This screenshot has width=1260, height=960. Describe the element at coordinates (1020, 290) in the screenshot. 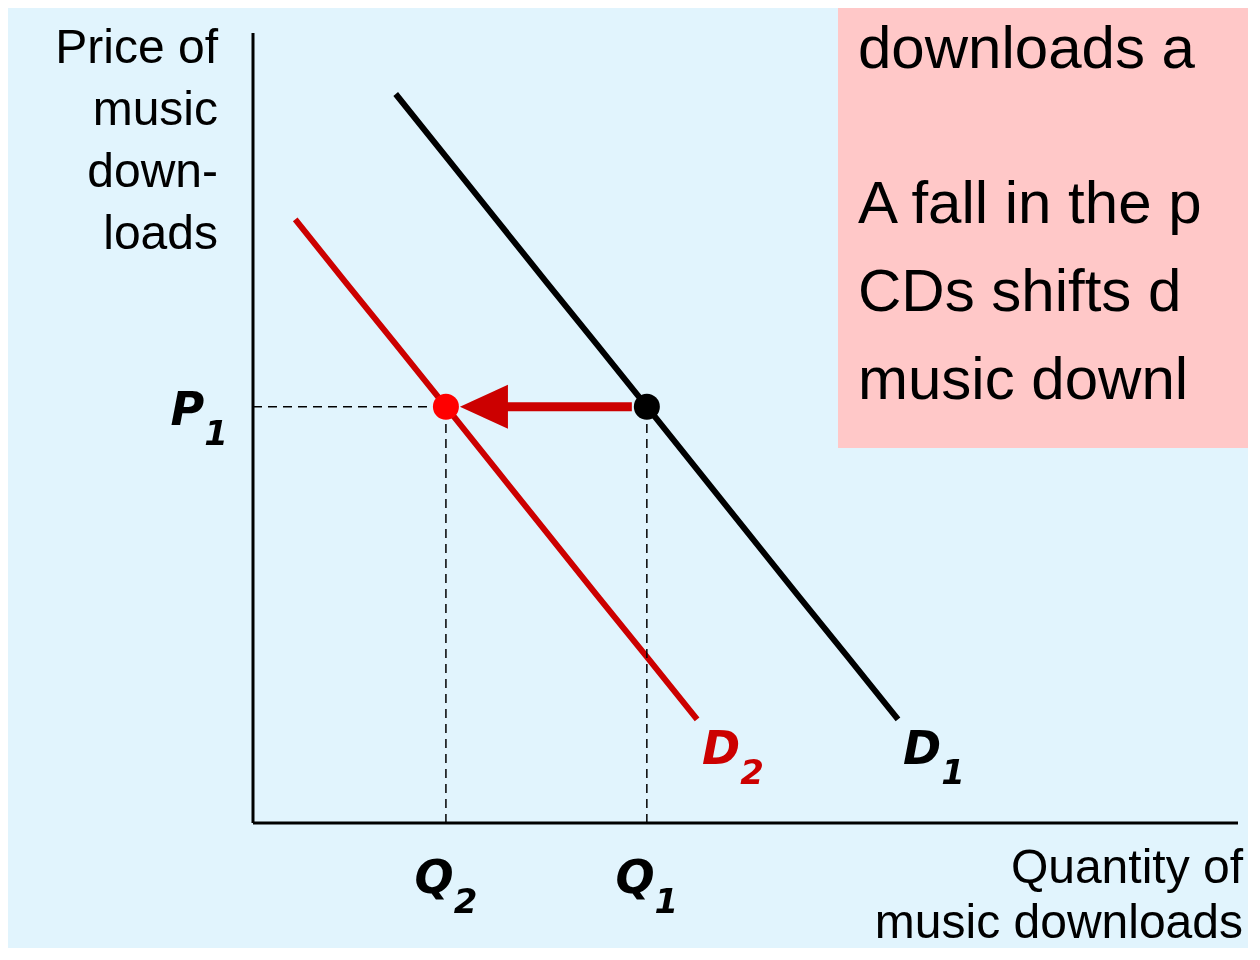

I see `annotation: CDs shifts d` at that location.